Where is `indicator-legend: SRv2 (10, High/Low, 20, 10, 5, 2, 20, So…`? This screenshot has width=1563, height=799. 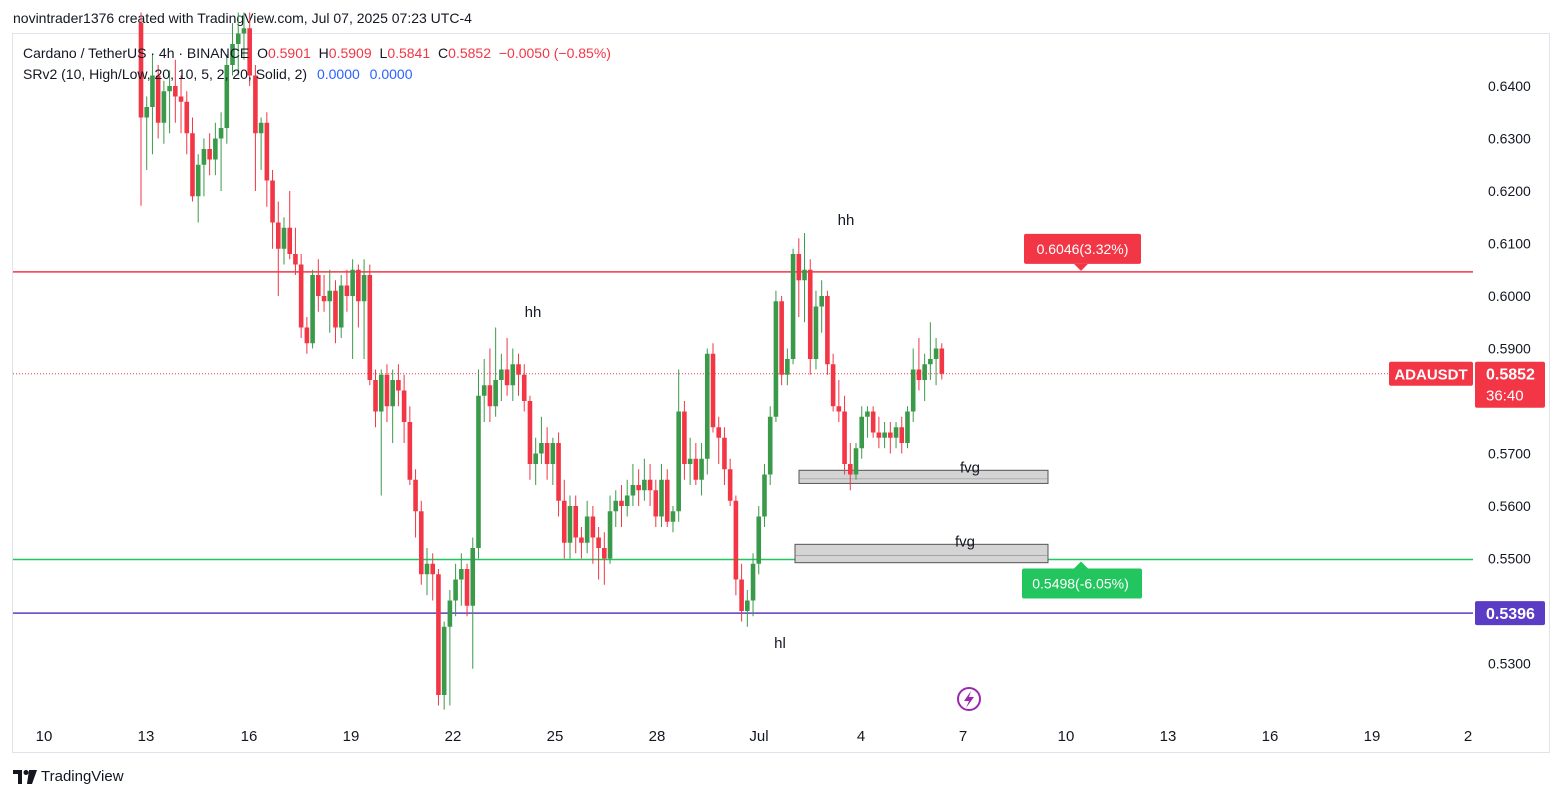 indicator-legend: SRv2 (10, High/Low, 20, 10, 5, 2, 20, So… is located at coordinates (218, 74).